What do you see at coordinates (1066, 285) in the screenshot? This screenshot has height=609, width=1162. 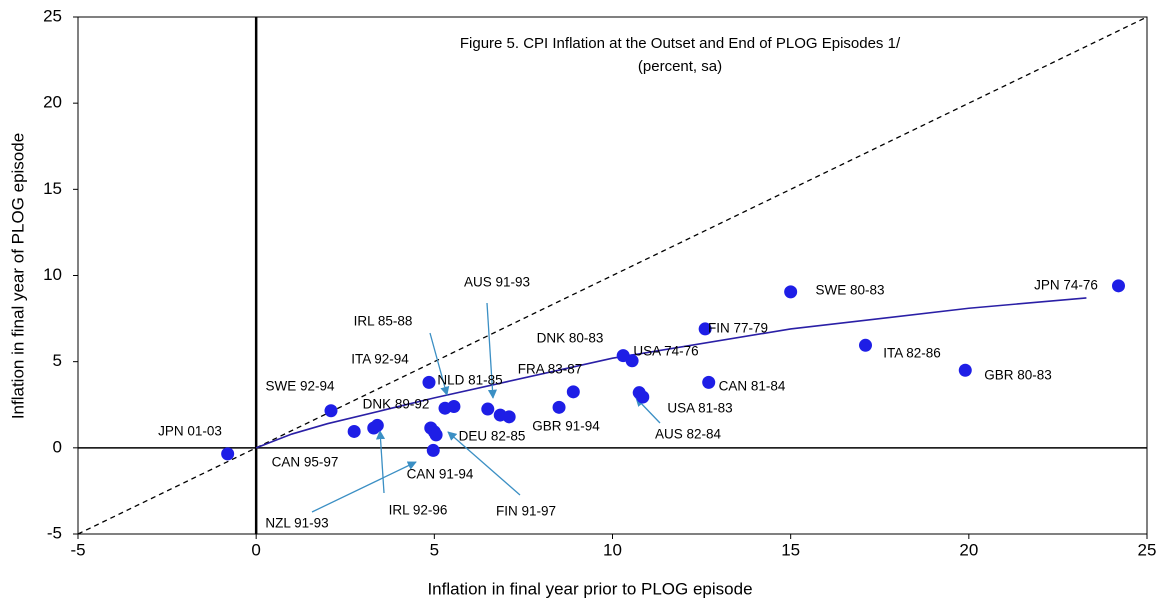 I see `point-label: JPN 74-76` at bounding box center [1066, 285].